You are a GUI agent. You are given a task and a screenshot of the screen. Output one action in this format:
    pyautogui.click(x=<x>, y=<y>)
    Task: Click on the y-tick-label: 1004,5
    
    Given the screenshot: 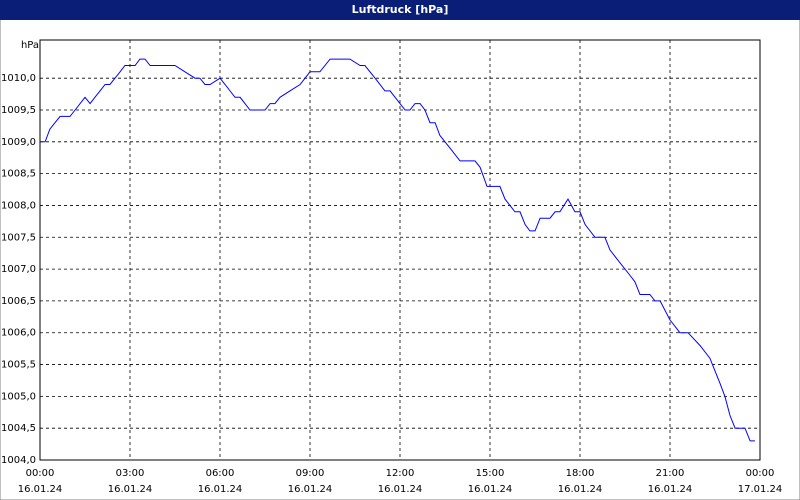 What is the action you would take?
    pyautogui.click(x=18, y=428)
    